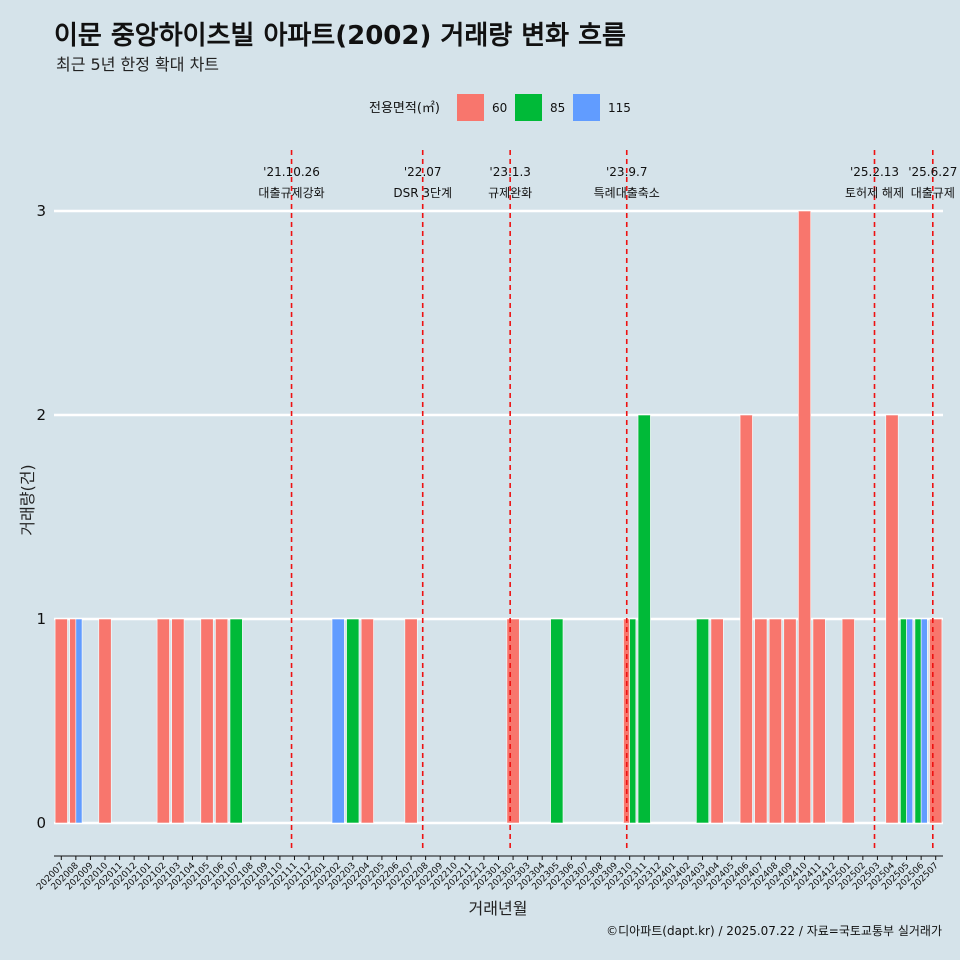 This screenshot has height=960, width=960. I want to click on legend-label-60: 60, so click(499, 108).